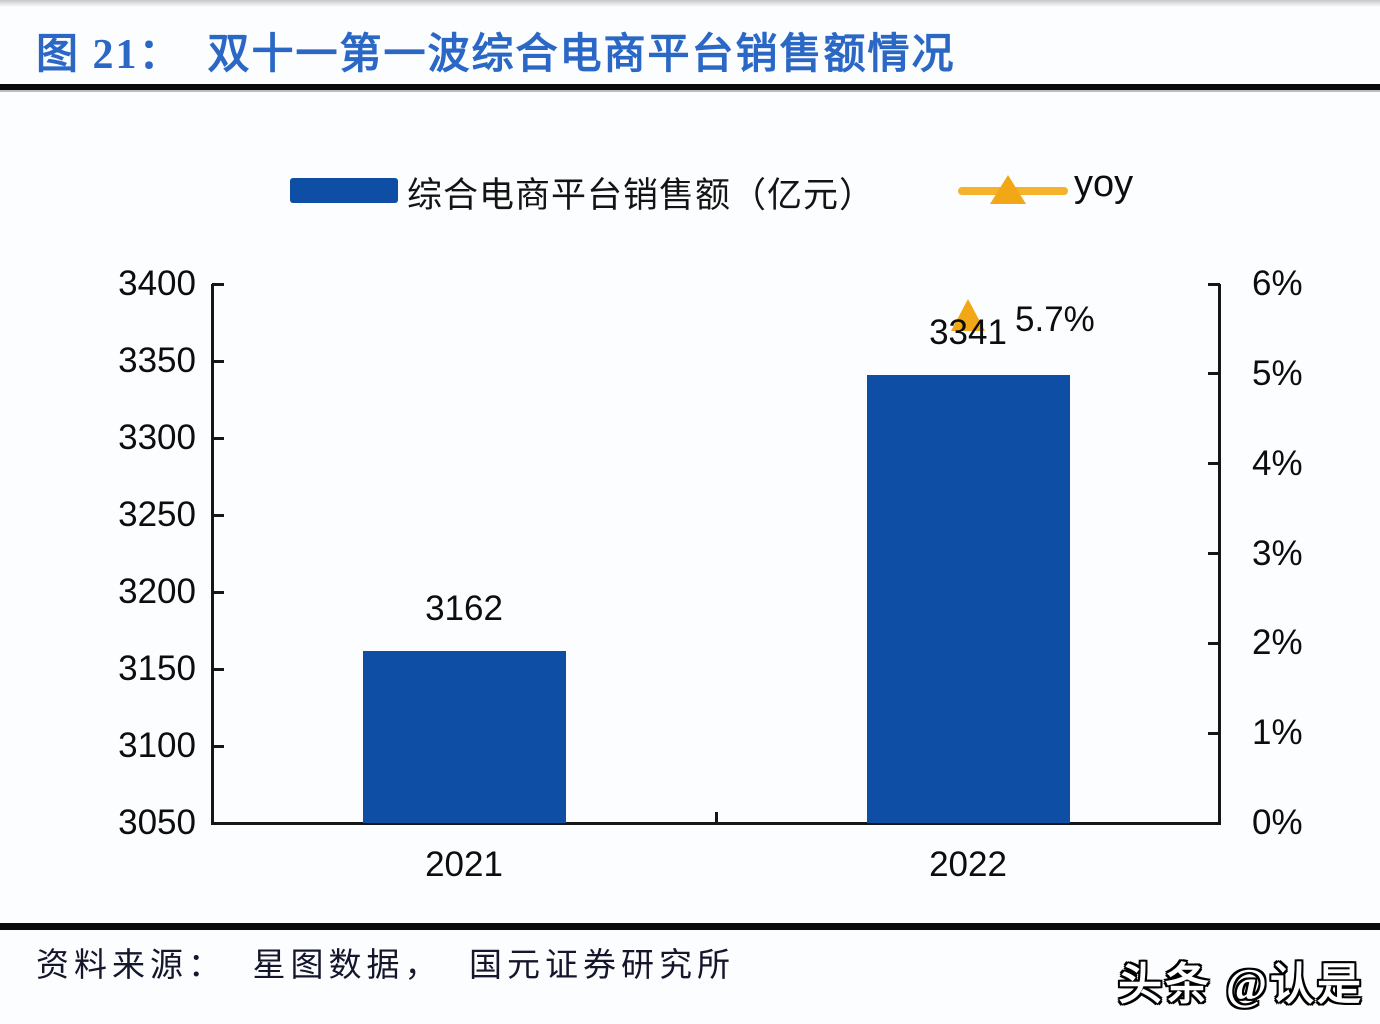 Image resolution: width=1380 pixels, height=1024 pixels. Describe the element at coordinates (968, 864) in the screenshot. I see `x-axis-label: 2022` at that location.